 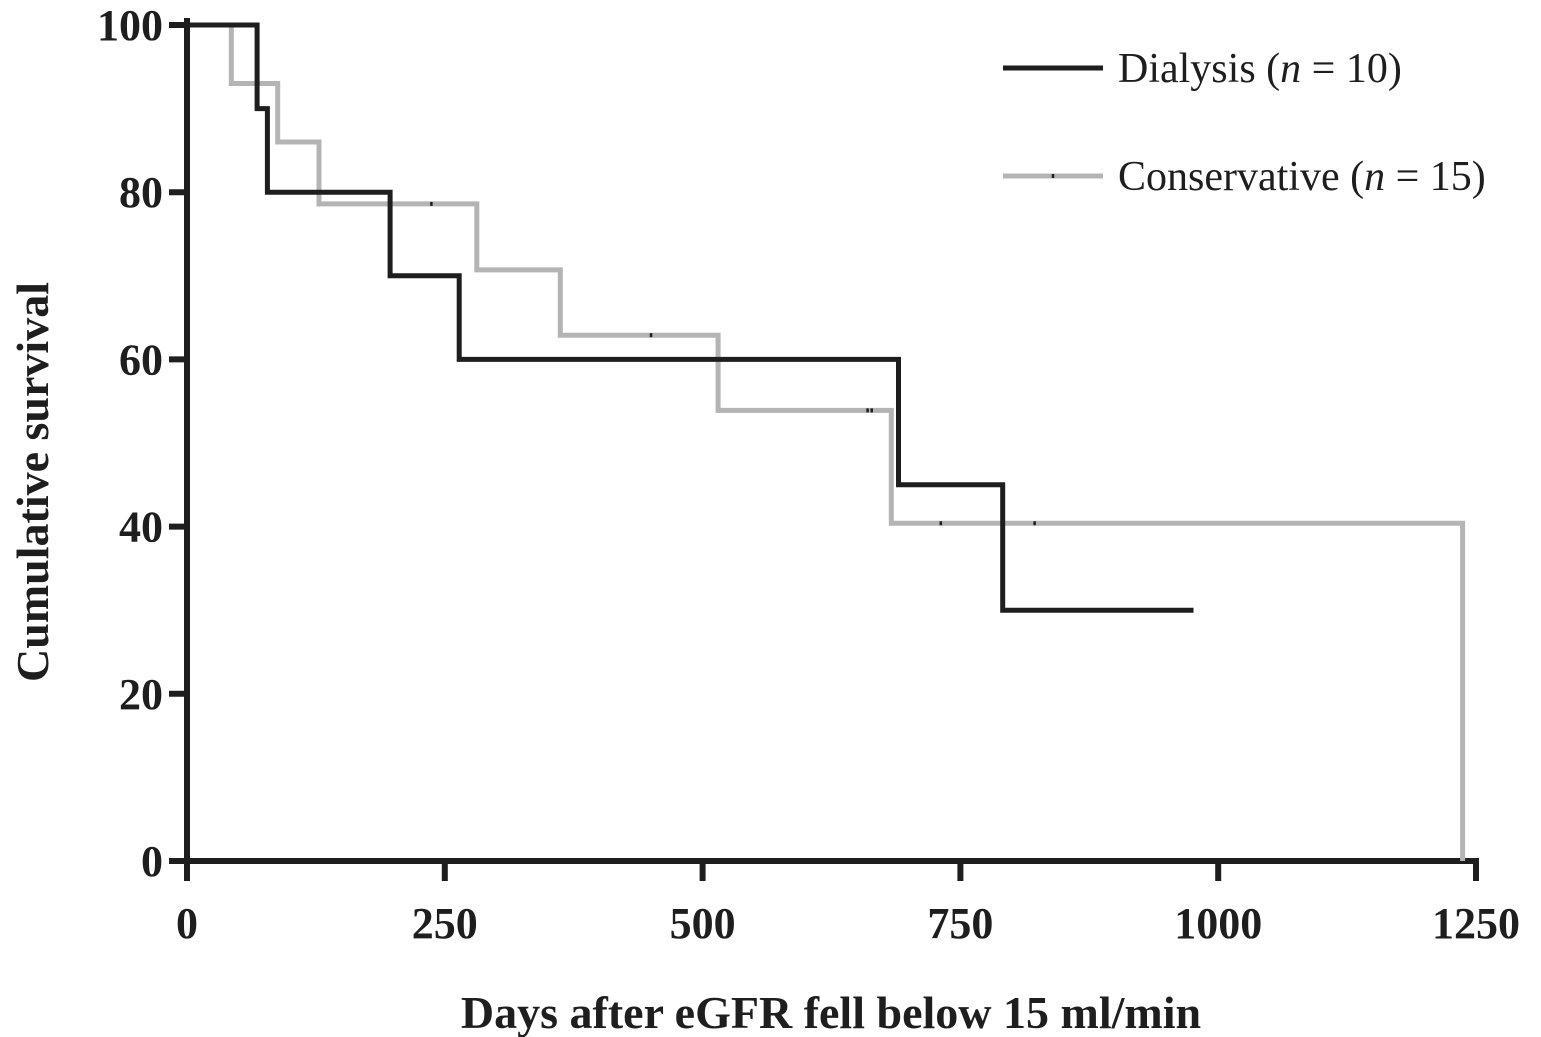 What do you see at coordinates (152, 861) in the screenshot?
I see `y-tick-label: 0` at bounding box center [152, 861].